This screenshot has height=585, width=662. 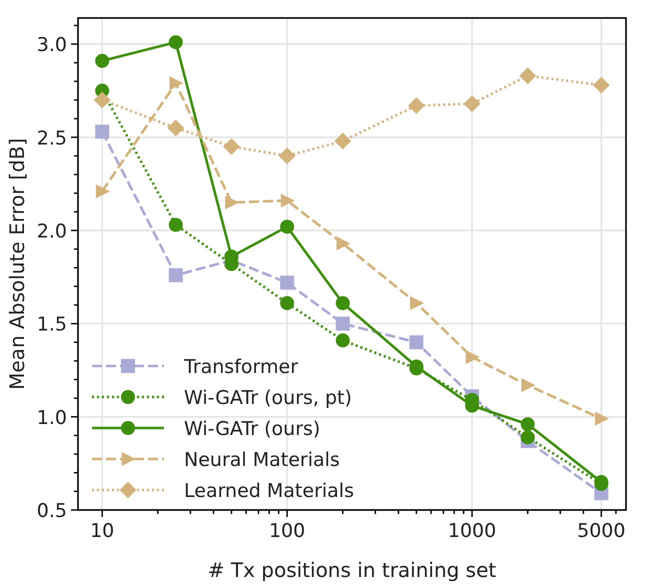 What do you see at coordinates (601, 531) in the screenshot?
I see `x-tick-label: 5000` at bounding box center [601, 531].